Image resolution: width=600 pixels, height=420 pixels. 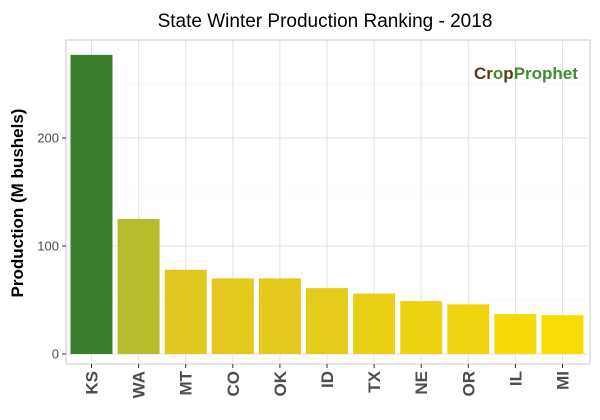 What do you see at coordinates (515, 378) in the screenshot?
I see `x-tick-label-il: IL` at bounding box center [515, 378].